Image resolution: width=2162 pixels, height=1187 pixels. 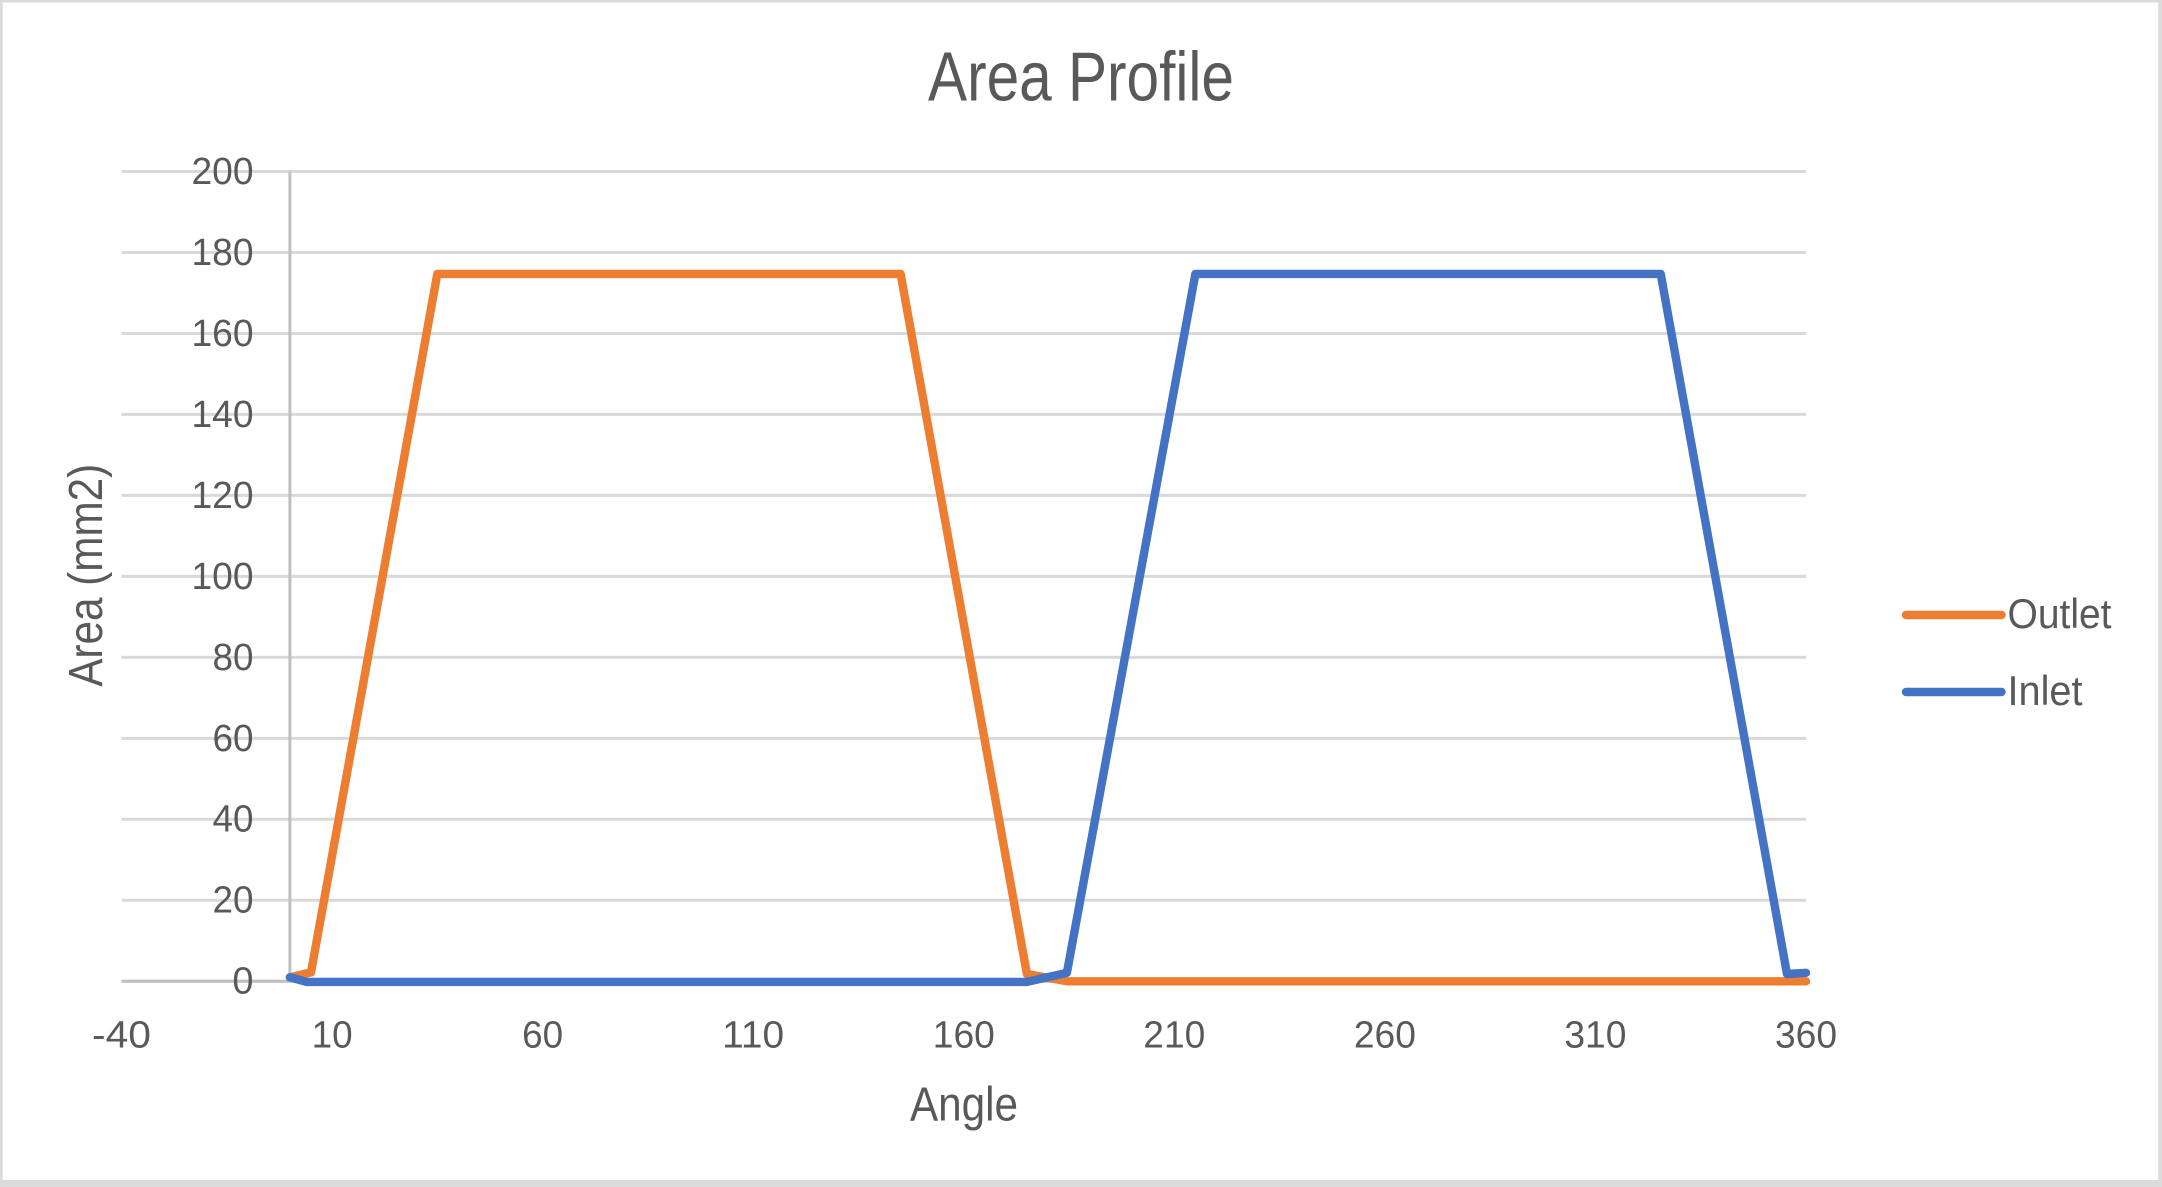 I want to click on svg-text: 10, so click(x=332, y=1036).